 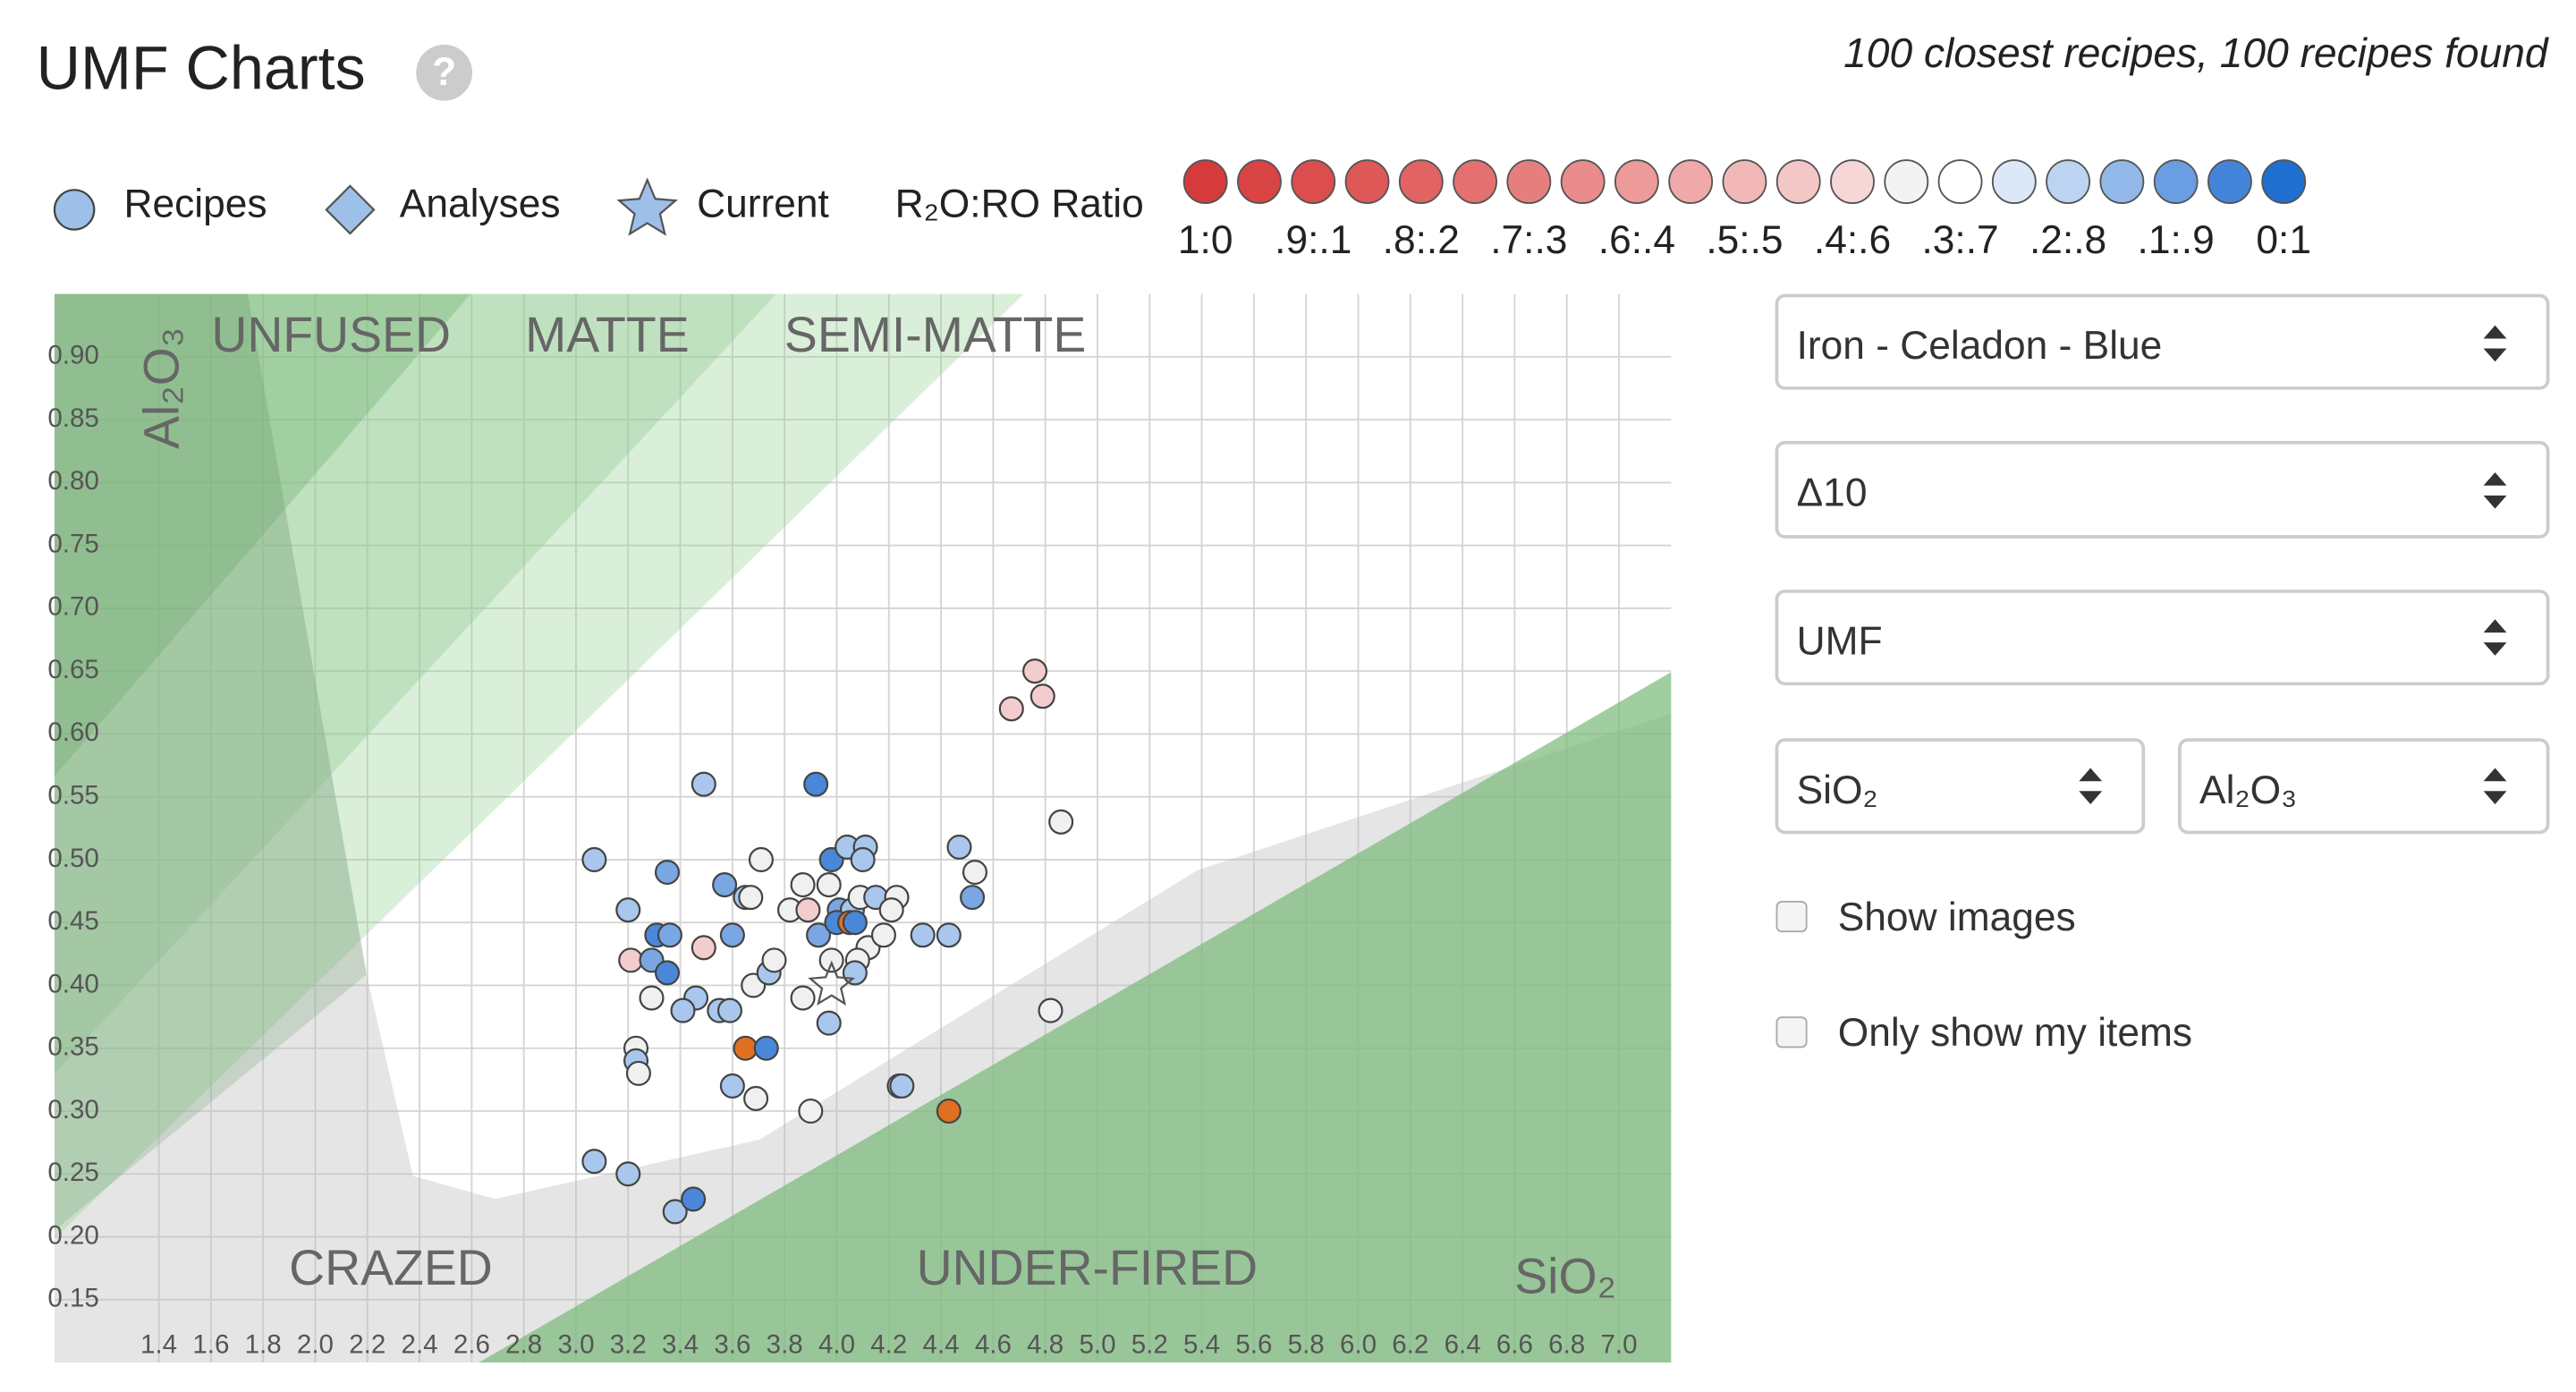 What do you see at coordinates (1744, 240) in the screenshot?
I see `ratio-label: .5:.5` at bounding box center [1744, 240].